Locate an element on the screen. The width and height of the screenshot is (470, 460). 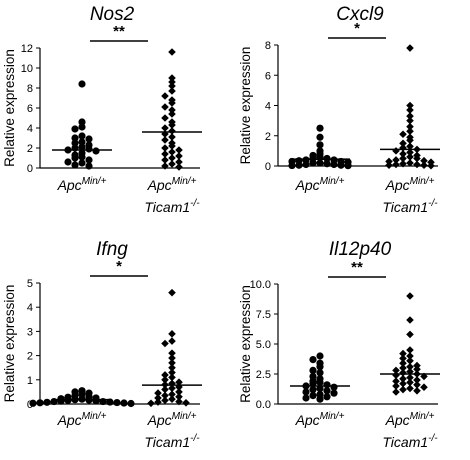
group-label-line2: Ticam1-/- is located at coordinates (410, 206).